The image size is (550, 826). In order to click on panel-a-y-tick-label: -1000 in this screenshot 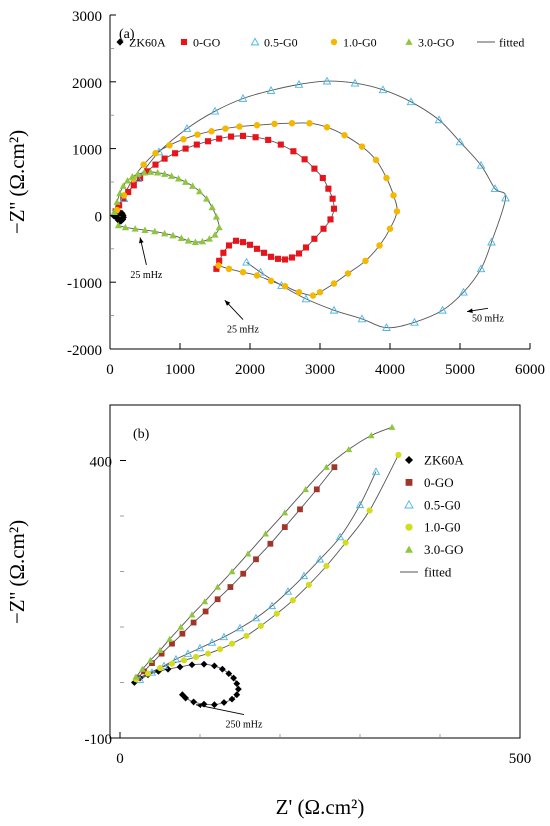, I will do `click(84, 284)`.